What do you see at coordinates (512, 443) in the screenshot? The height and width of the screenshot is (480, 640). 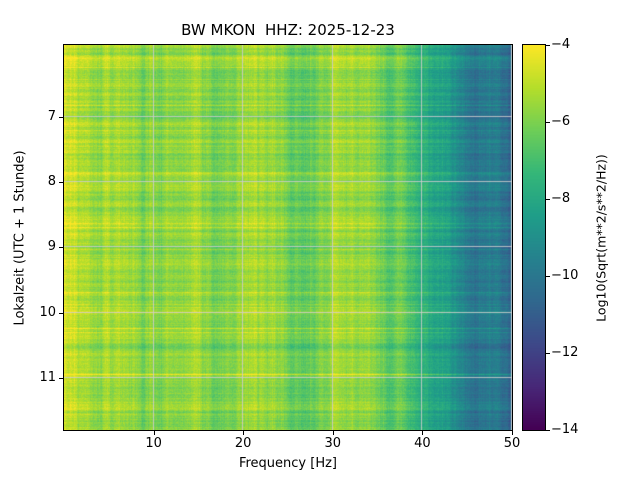 I see `x-tick-label: 50` at bounding box center [512, 443].